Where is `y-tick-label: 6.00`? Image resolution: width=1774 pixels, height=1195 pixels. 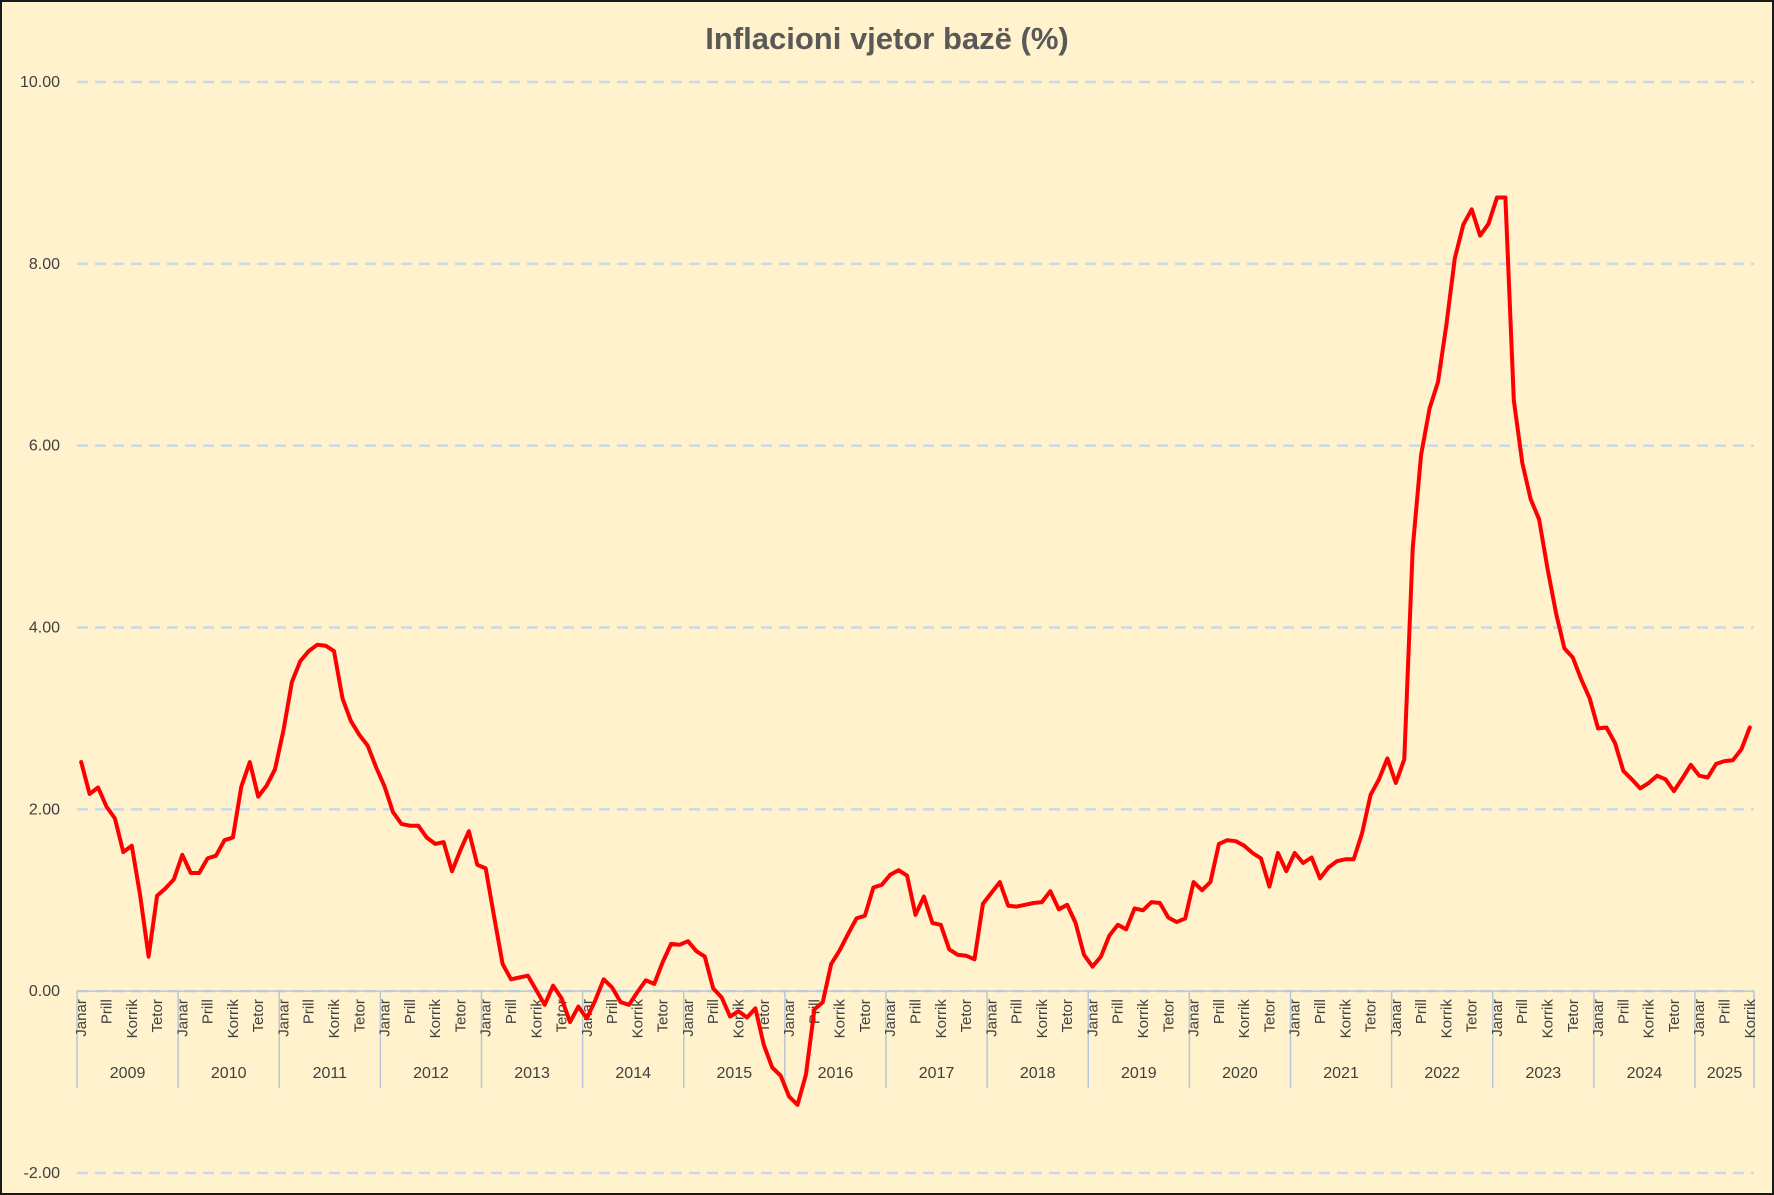 y-tick-label: 6.00 is located at coordinates (44, 446).